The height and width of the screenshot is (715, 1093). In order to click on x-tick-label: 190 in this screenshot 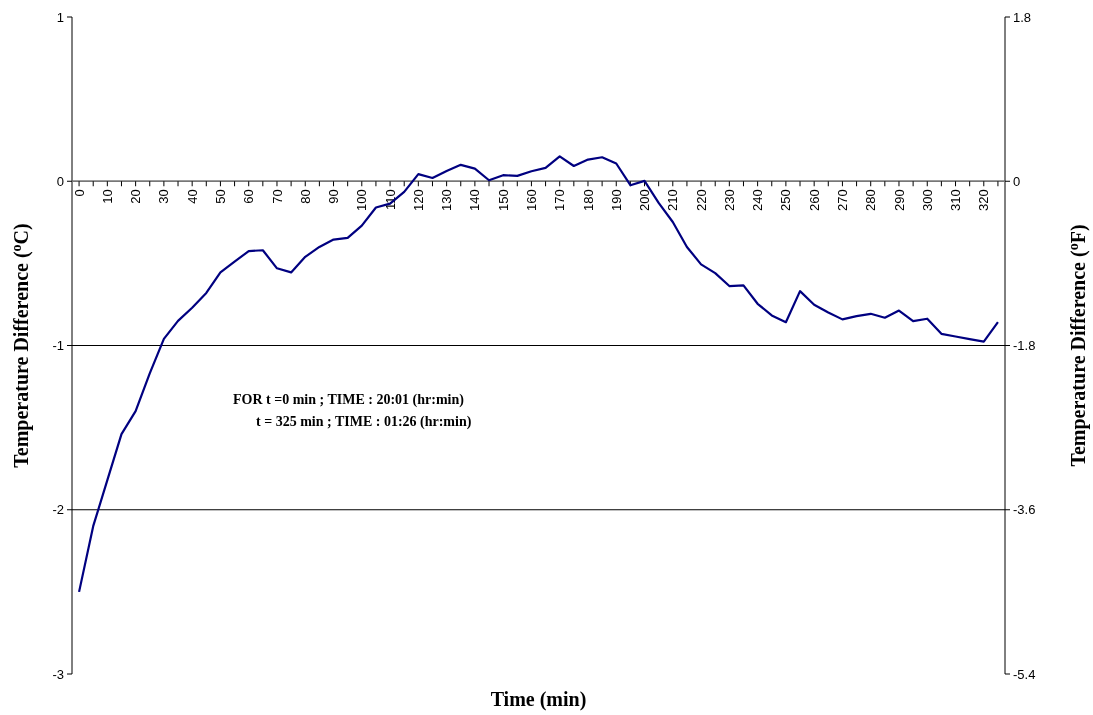, I will do `click(616, 200)`.